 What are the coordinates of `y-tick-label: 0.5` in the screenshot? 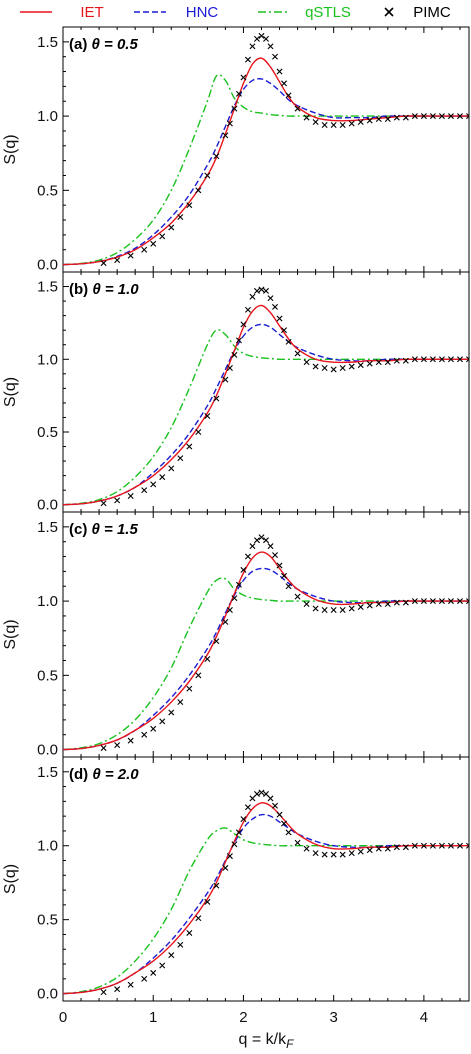 It's located at (47, 920).